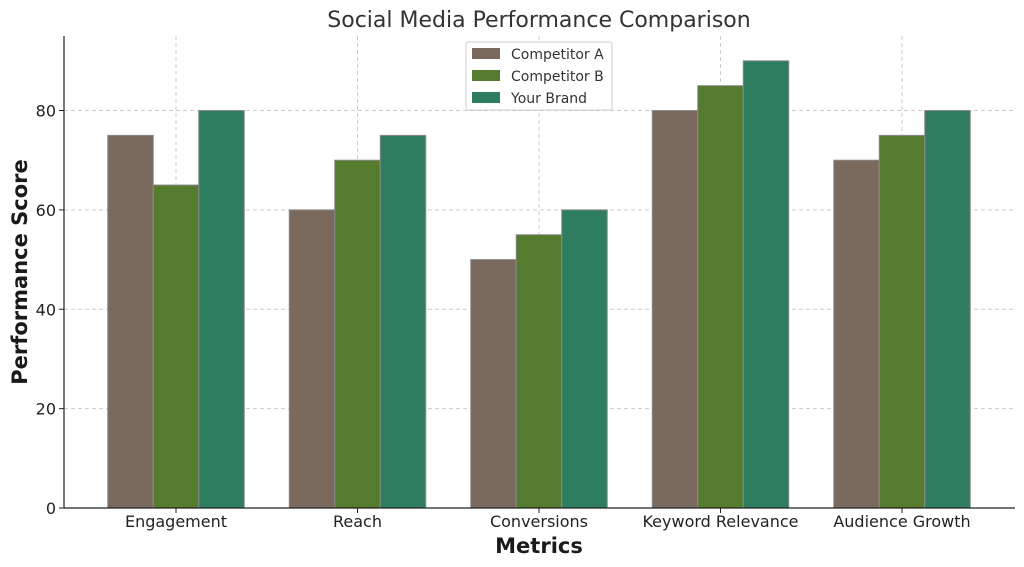 Image resolution: width=1024 pixels, height=567 pixels. I want to click on bar-competitor-b-audience-growth, so click(902, 321).